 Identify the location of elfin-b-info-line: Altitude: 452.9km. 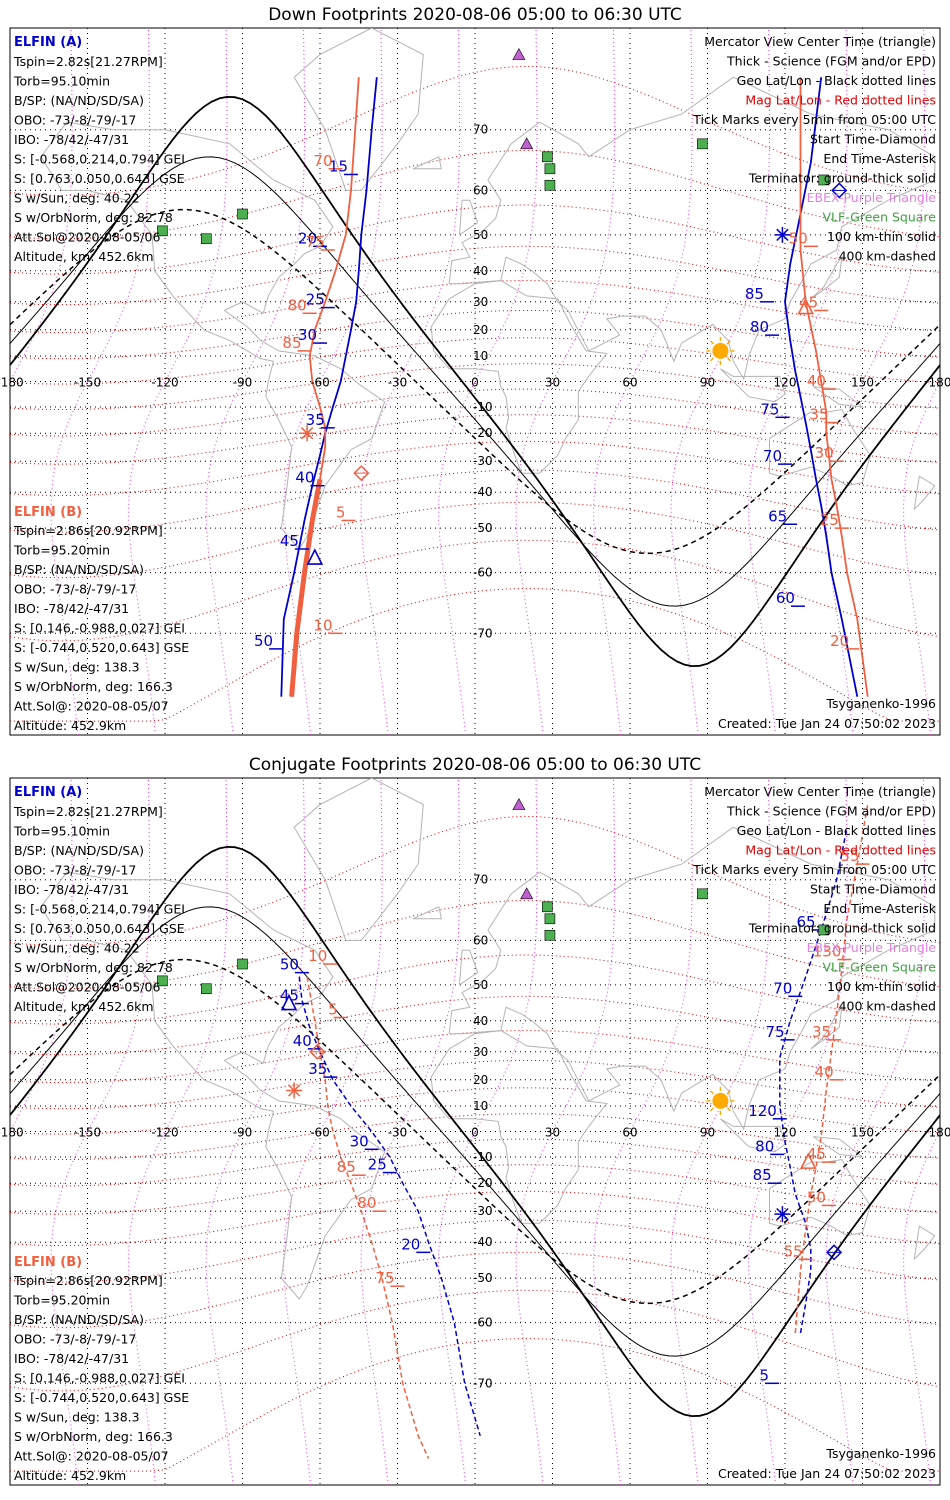
(70, 1475).